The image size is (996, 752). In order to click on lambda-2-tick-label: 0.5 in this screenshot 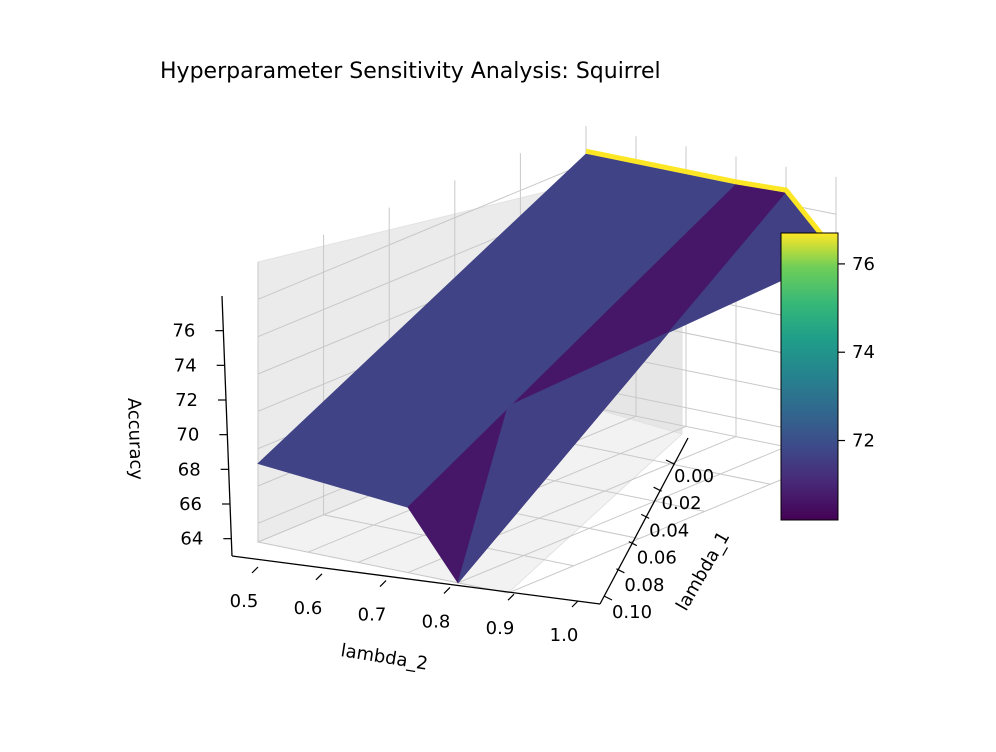, I will do `click(244, 601)`.